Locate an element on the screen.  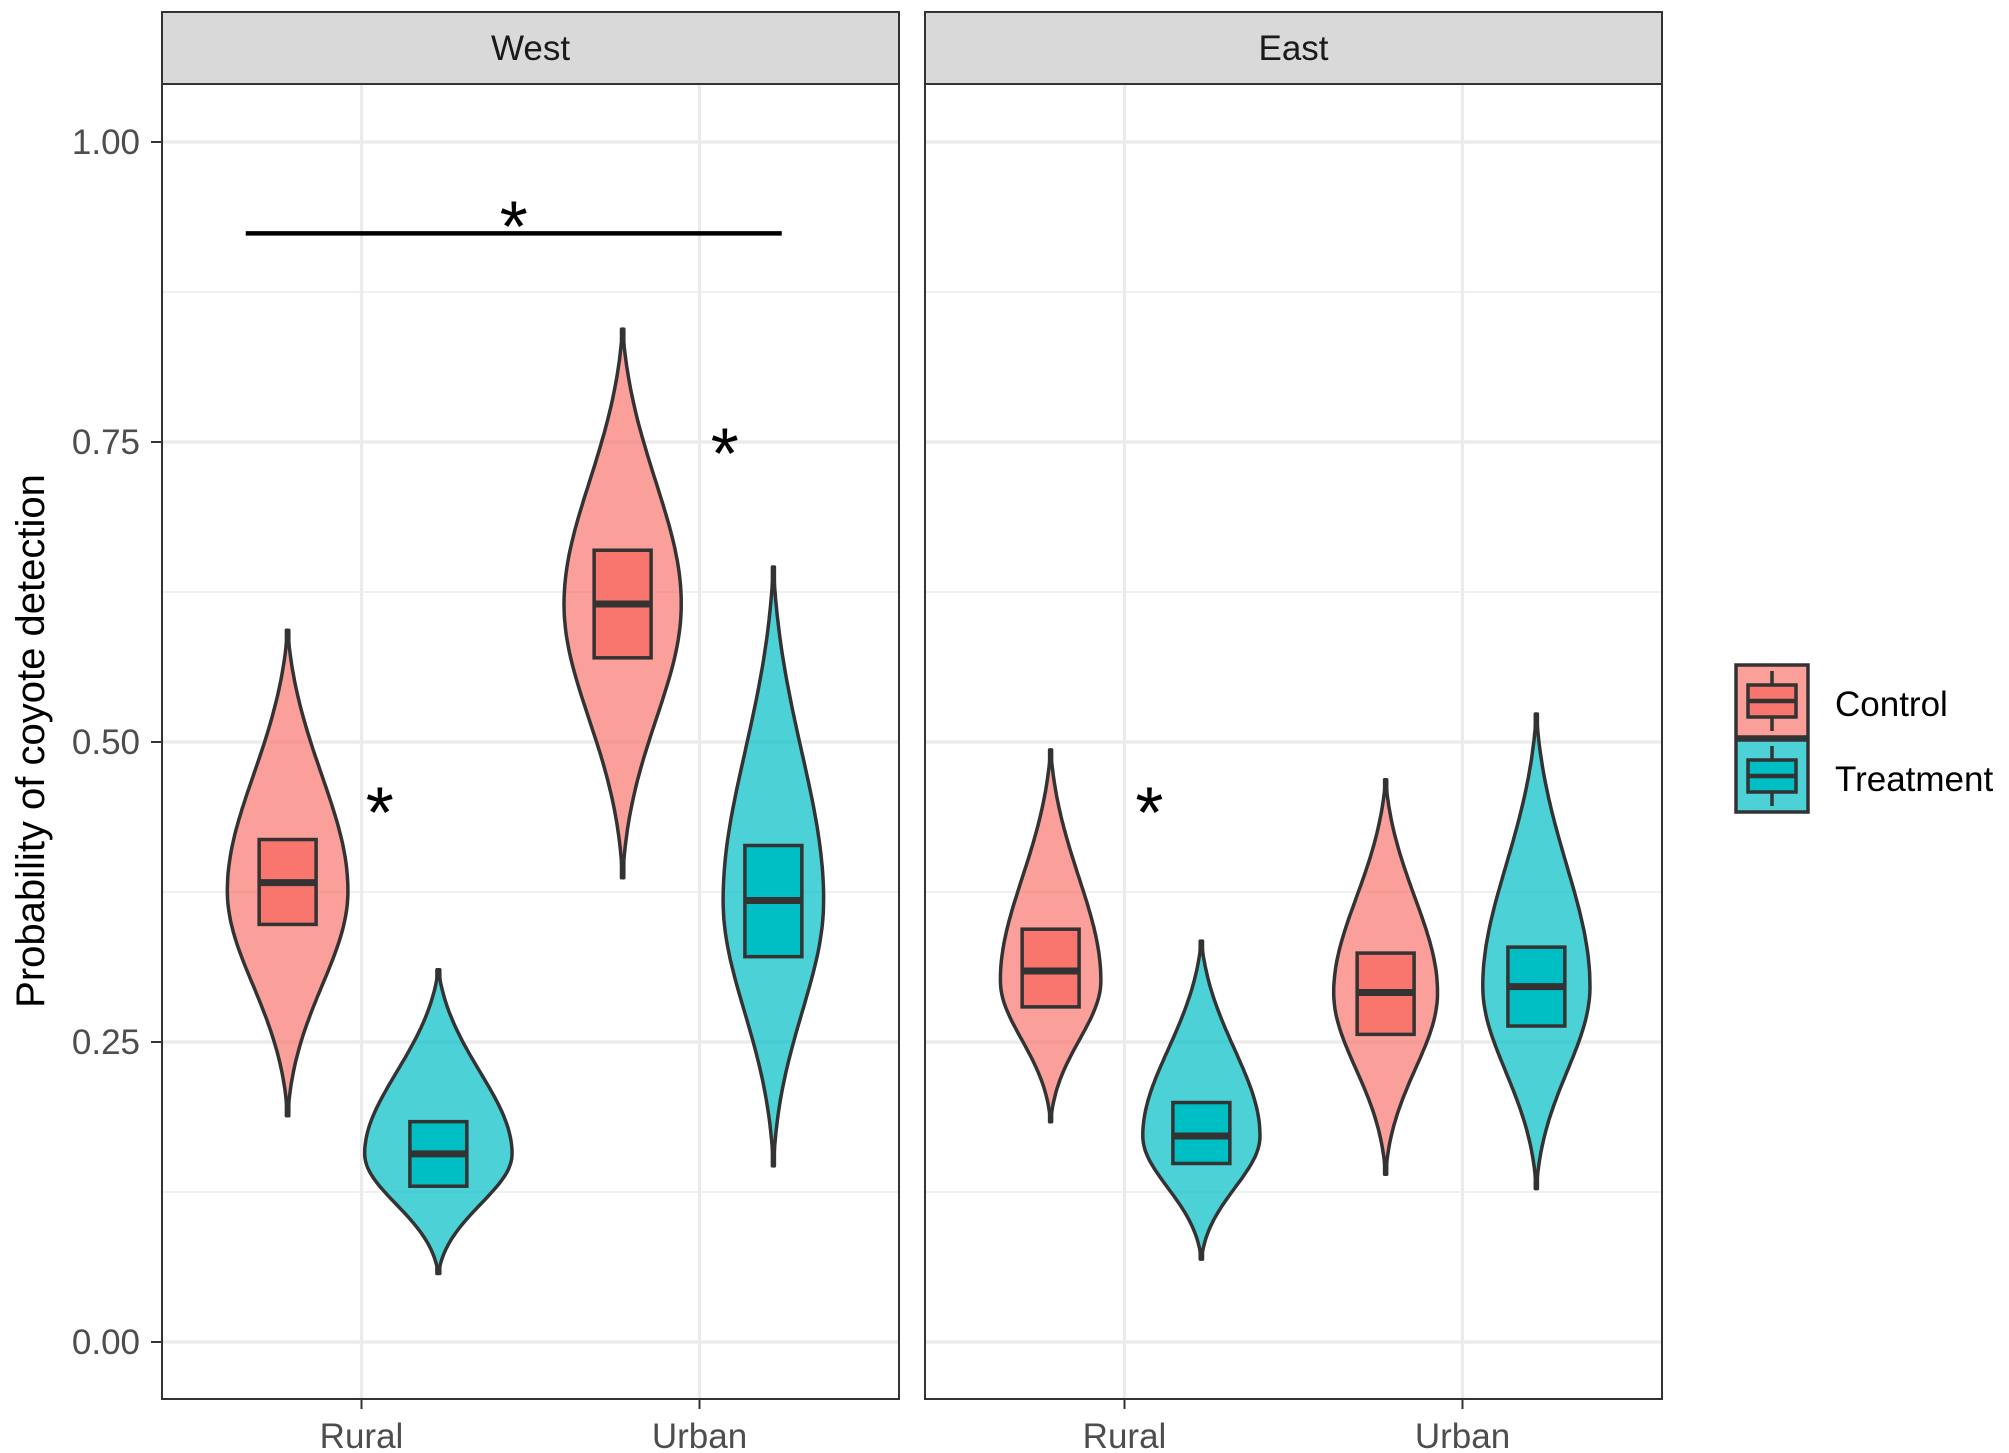
y-tick-label-075: 0.75 is located at coordinates (106, 442).